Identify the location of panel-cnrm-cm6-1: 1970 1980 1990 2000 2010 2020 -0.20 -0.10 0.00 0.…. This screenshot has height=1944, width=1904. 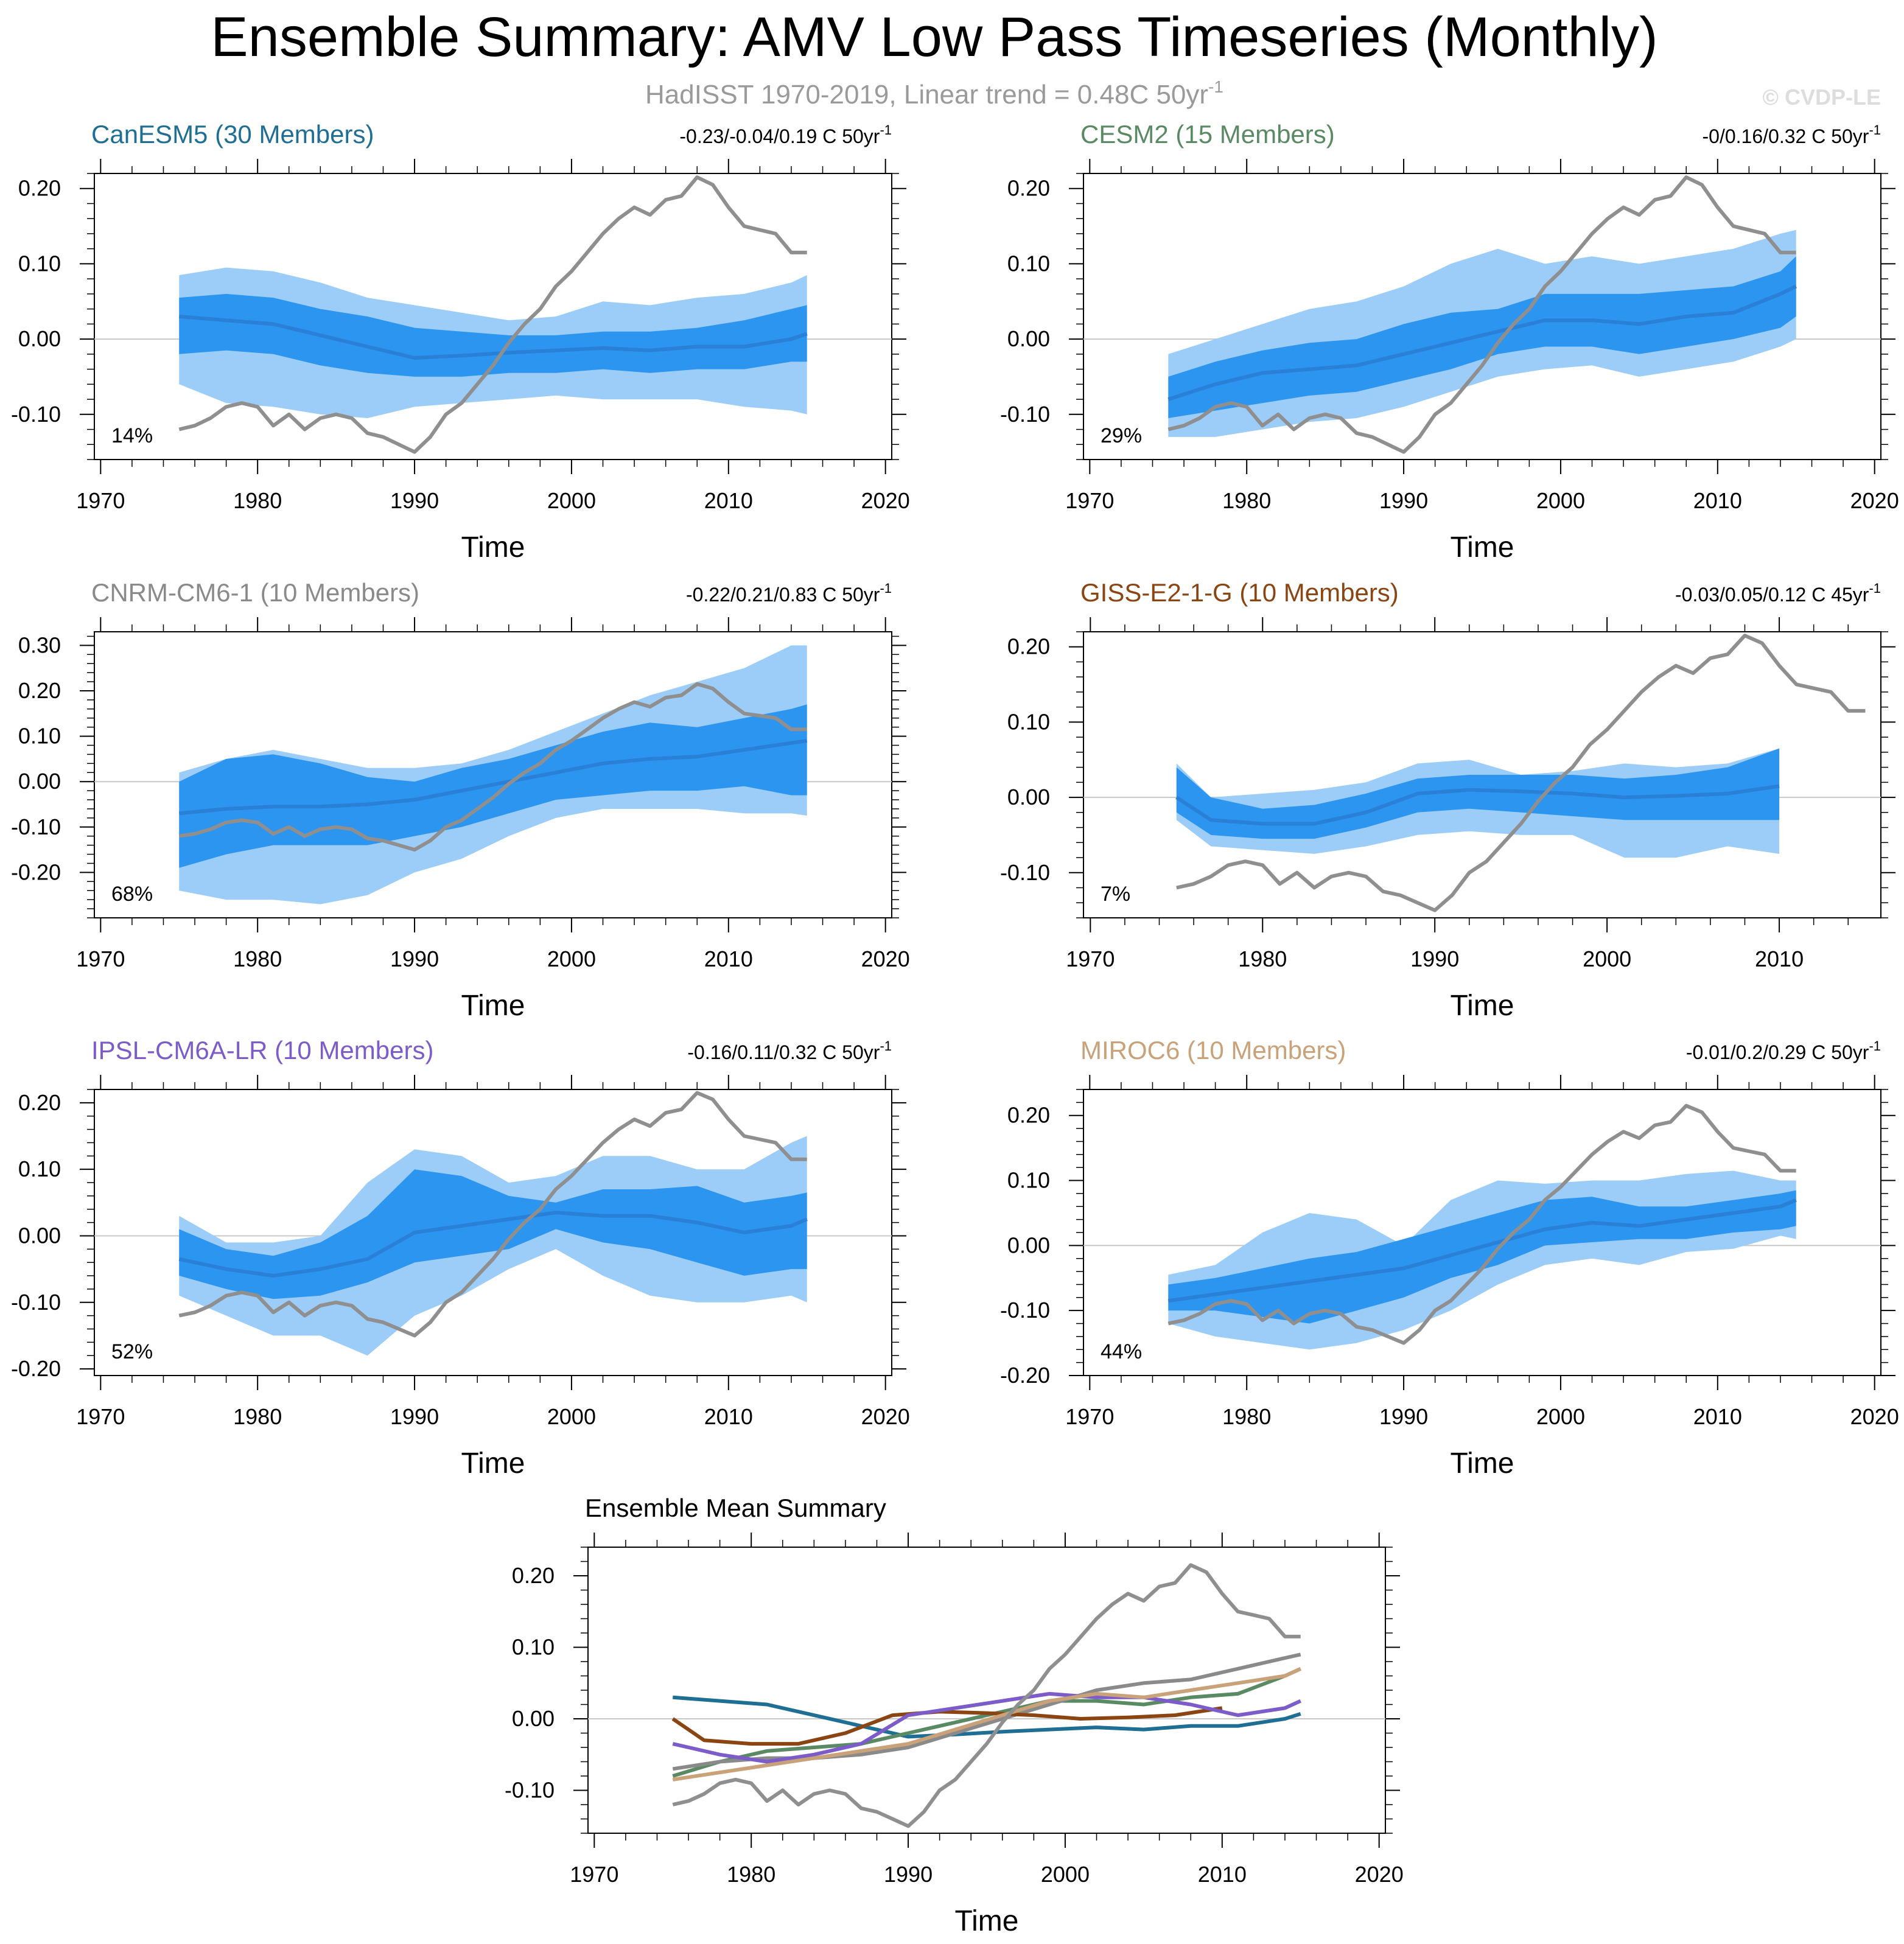
(460, 800).